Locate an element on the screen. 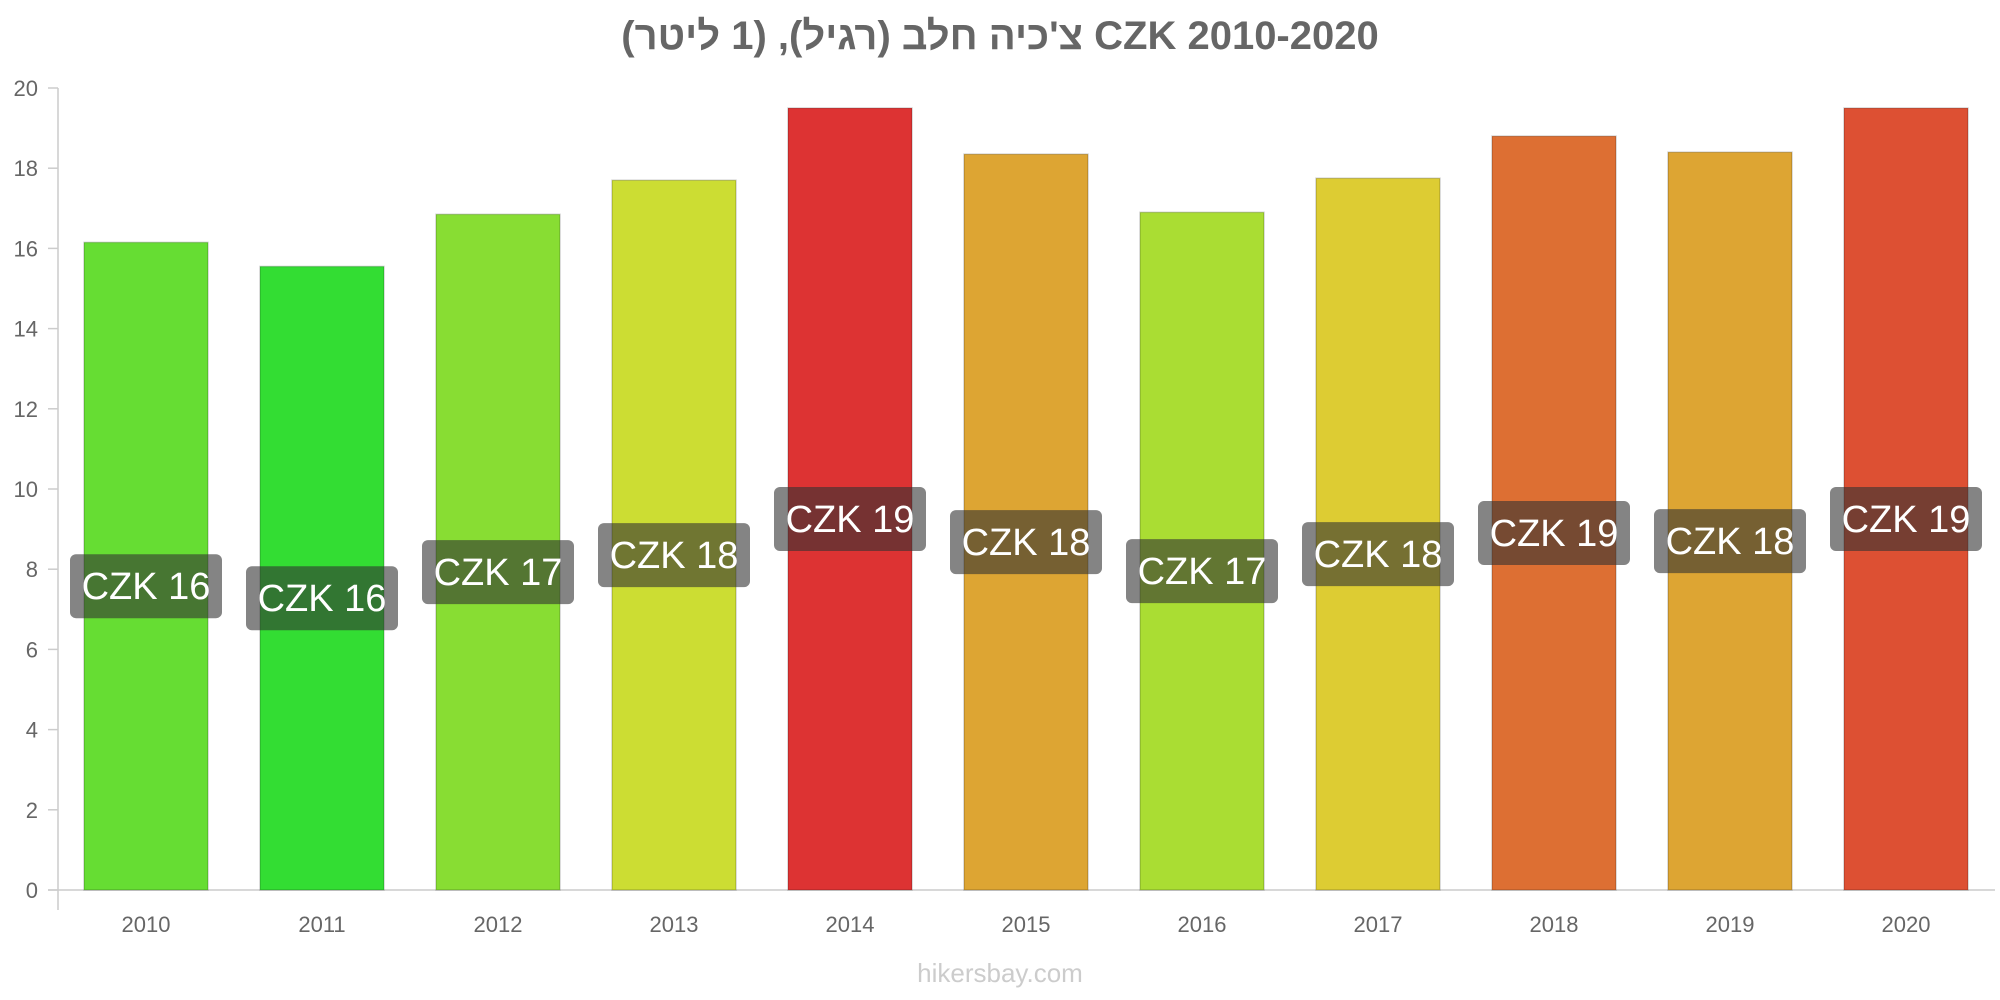  watermark: hikersbay.com is located at coordinates (1000, 973).